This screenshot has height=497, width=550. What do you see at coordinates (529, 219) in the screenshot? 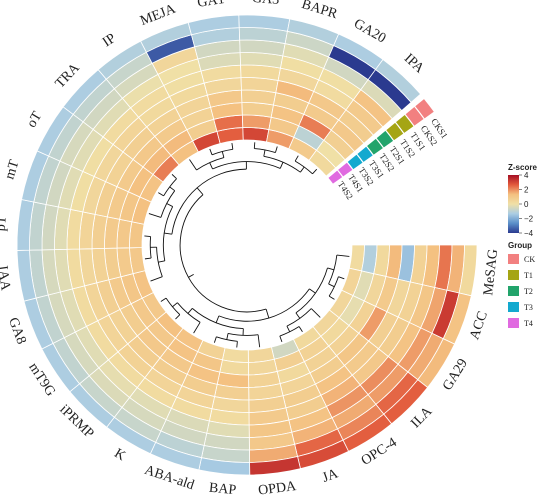
I see `zscore-tick-label: −2` at bounding box center [529, 219].